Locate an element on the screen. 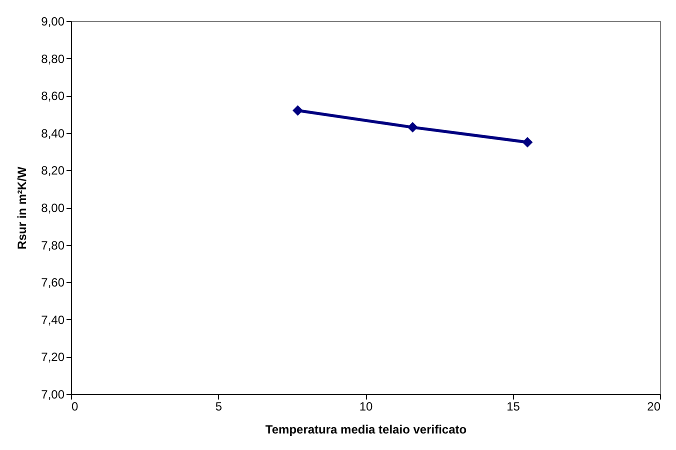 This screenshot has width=676, height=450. y-tick-label: 8,60 is located at coordinates (53, 96).